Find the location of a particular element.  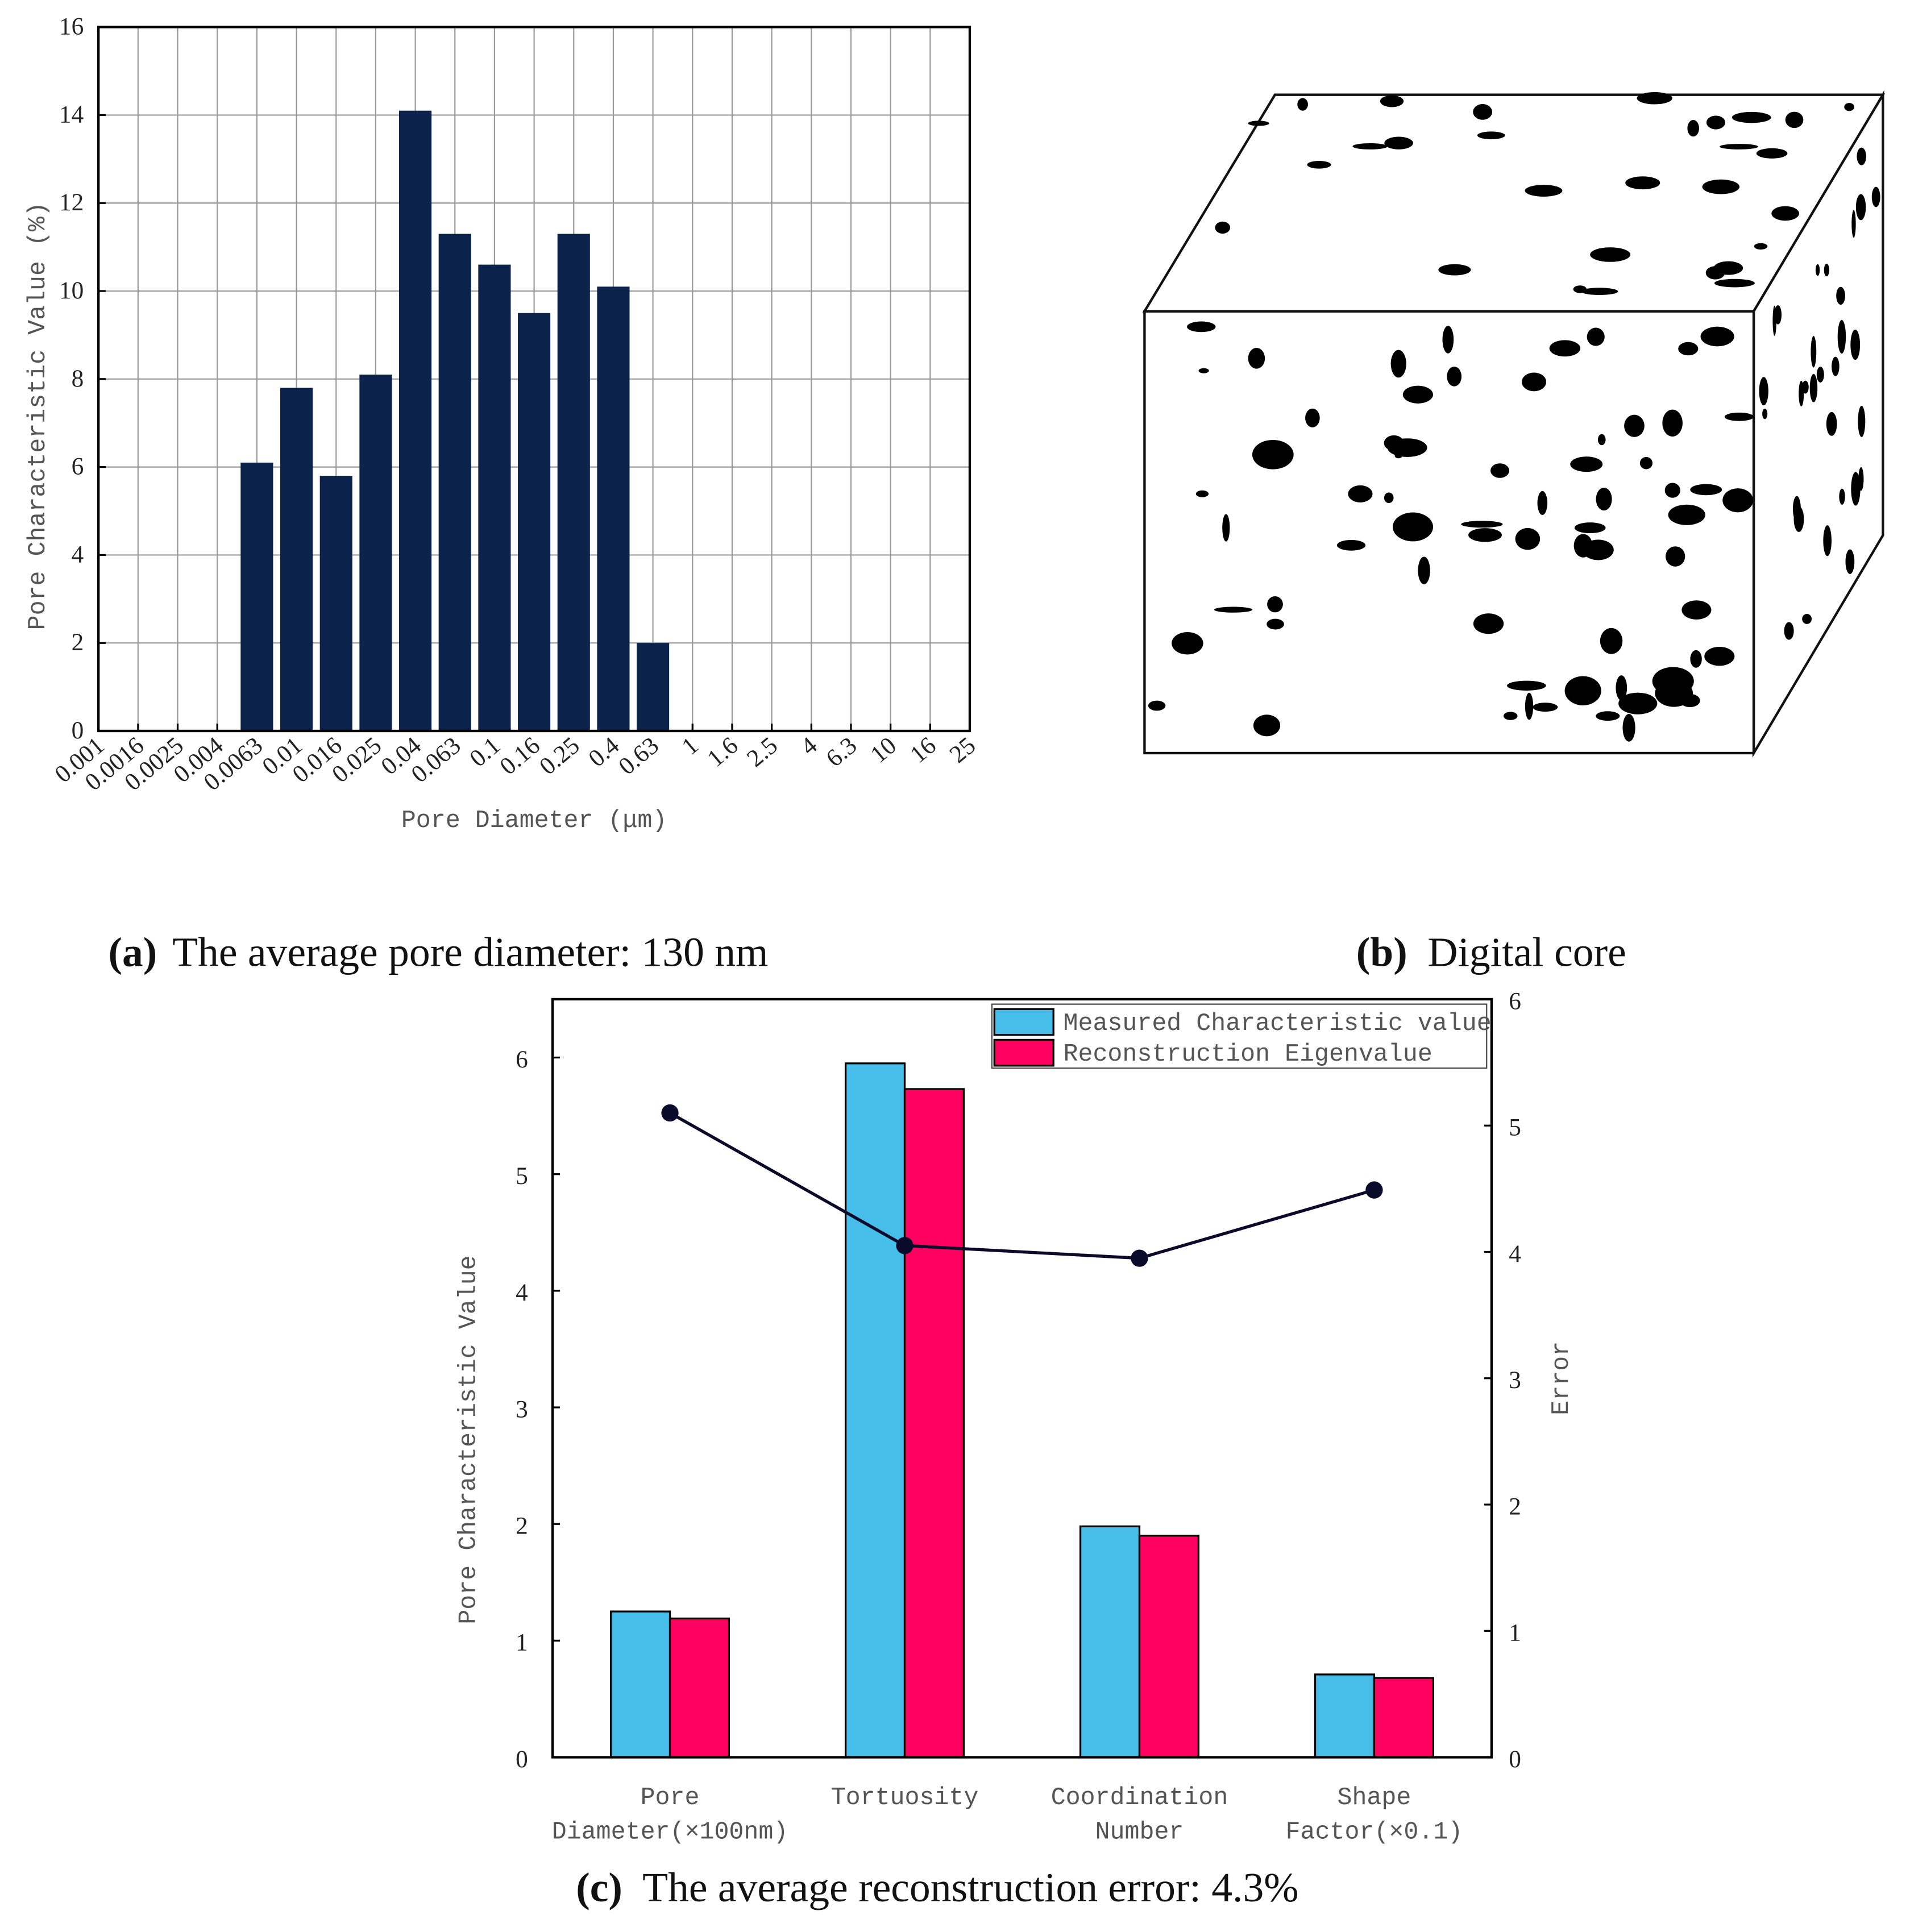

error-line is located at coordinates (1022, 1186).